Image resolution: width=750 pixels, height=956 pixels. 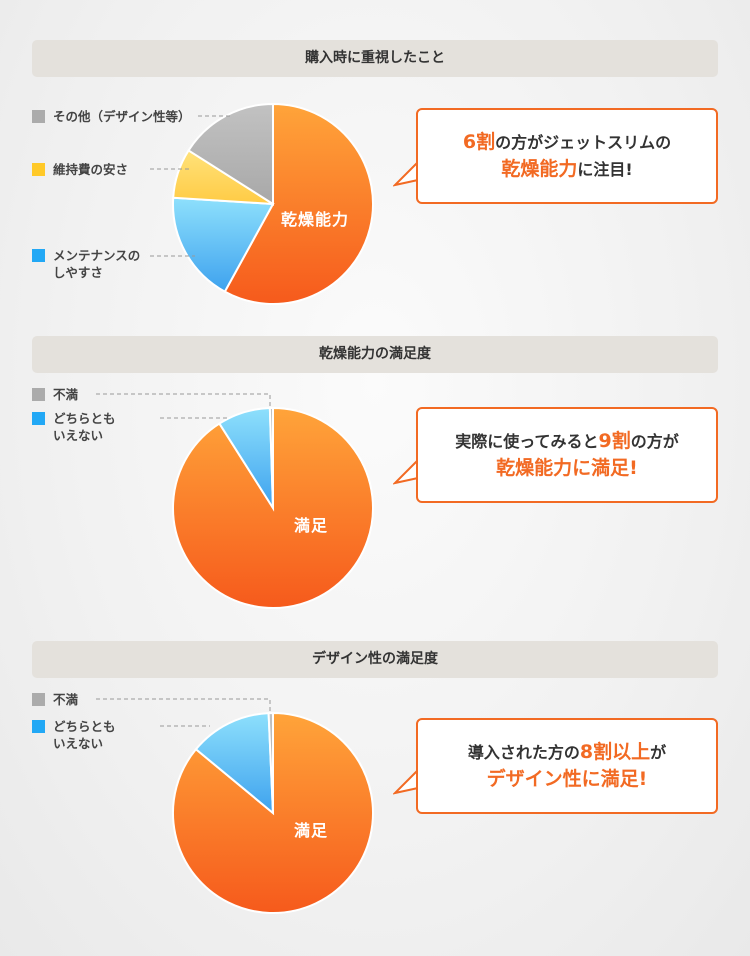 I want to click on legend-other: その他（デザイン性等）, so click(x=111, y=116).